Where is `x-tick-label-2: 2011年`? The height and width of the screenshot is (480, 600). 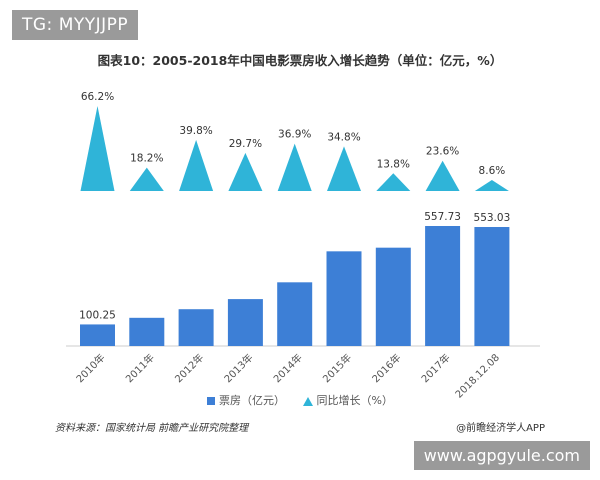 x-tick-label-2: 2011年 is located at coordinates (140, 368).